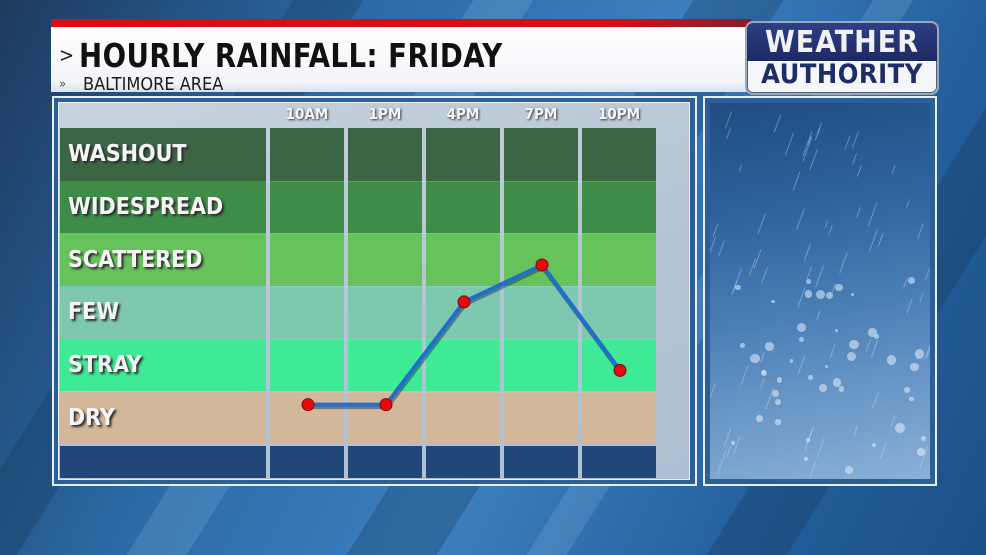 This screenshot has width=986, height=555. Describe the element at coordinates (541, 114) in the screenshot. I see `column-header-7pm: 7PM` at that location.